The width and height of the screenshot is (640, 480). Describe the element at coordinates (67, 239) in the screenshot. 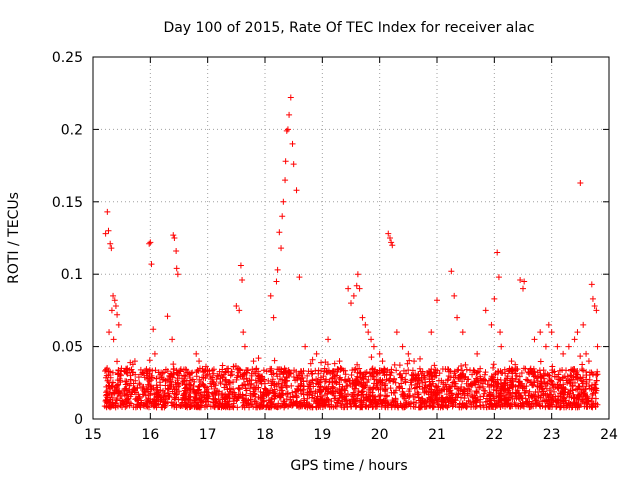

I see `y-axis-tick-labels: 0 0.05 0.1 0.15 0.2 0.25` at that location.